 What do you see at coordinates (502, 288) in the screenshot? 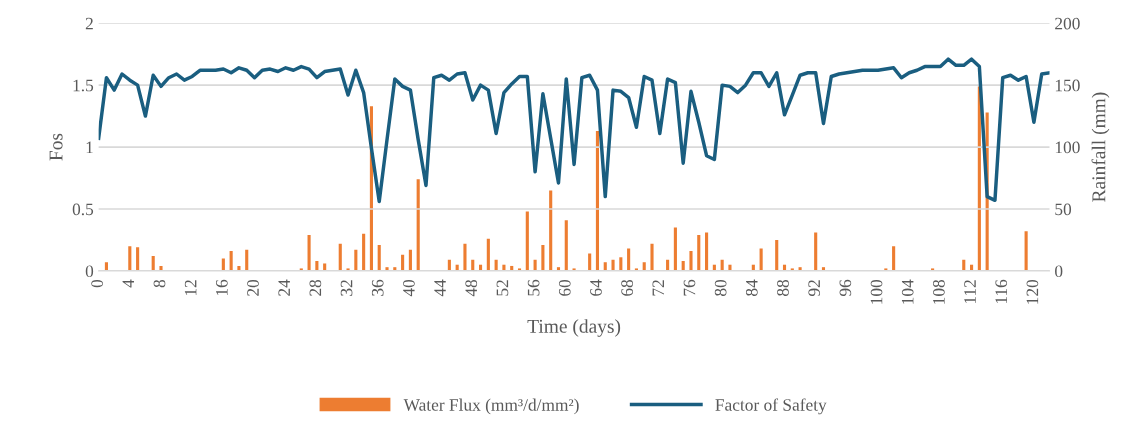
I see `x-tick-label: 52` at bounding box center [502, 288].